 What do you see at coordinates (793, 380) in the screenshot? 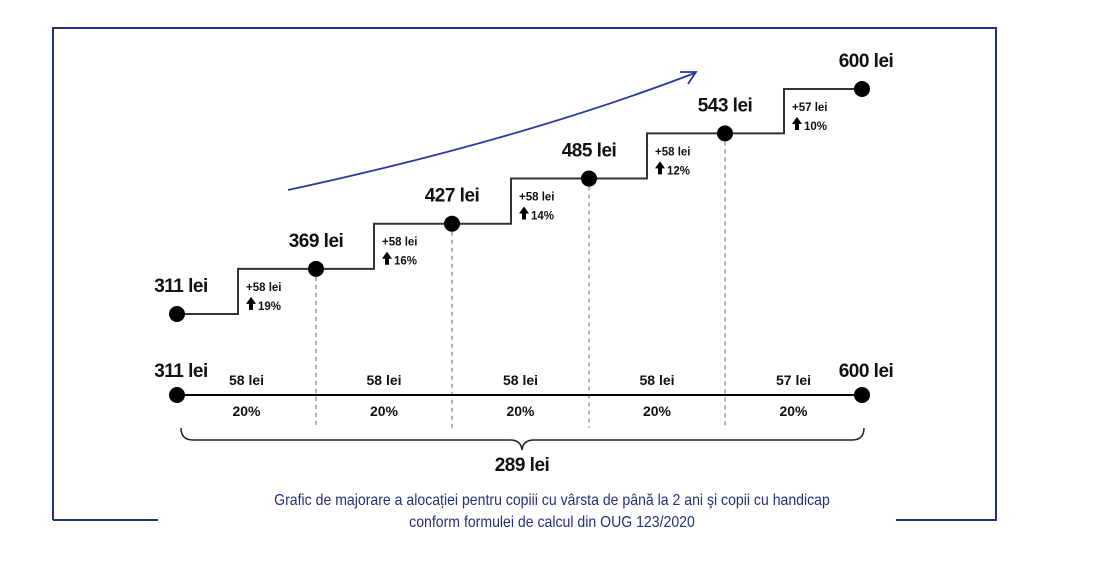
I see `segment-amount: 57 lei` at bounding box center [793, 380].